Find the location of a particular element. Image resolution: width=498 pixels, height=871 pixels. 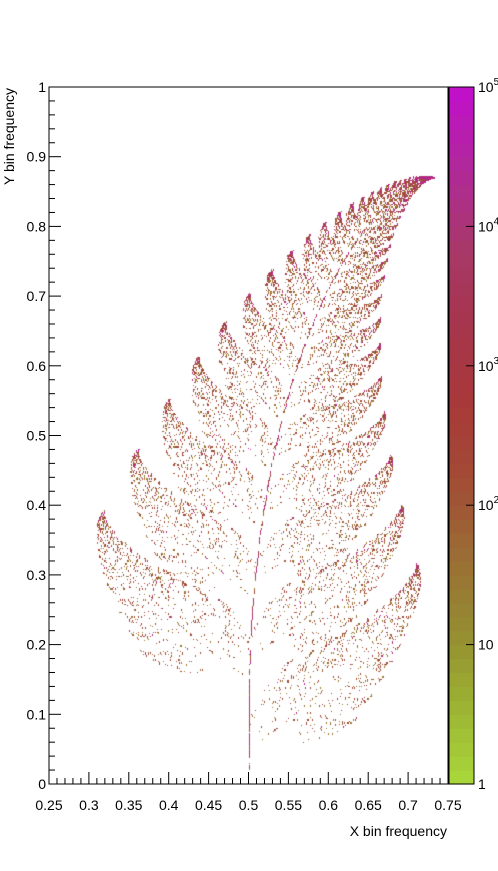

y-axis-title: Y bin frequency is located at coordinates (9, 136).